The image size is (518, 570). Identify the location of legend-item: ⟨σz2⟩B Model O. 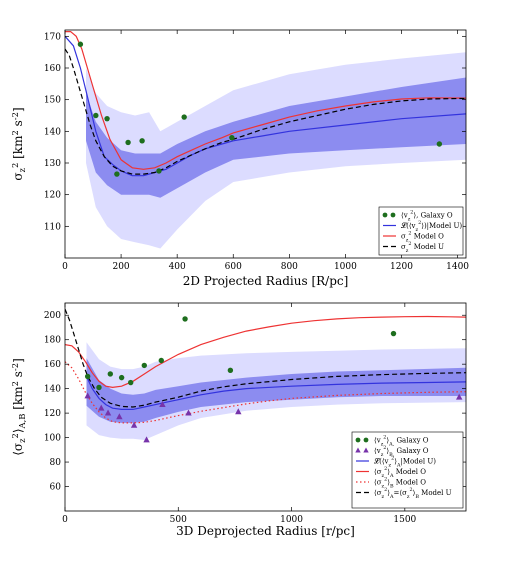
(391, 483).